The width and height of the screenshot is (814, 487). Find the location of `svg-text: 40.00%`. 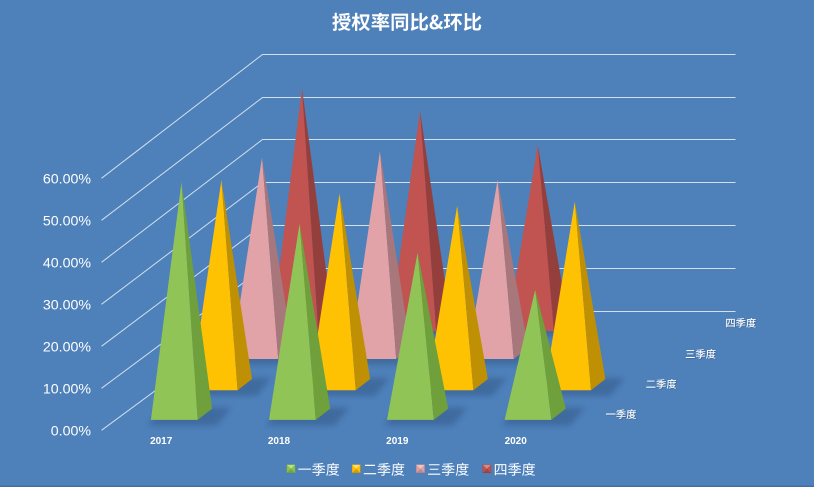

svg-text: 40.00% is located at coordinates (67, 263).